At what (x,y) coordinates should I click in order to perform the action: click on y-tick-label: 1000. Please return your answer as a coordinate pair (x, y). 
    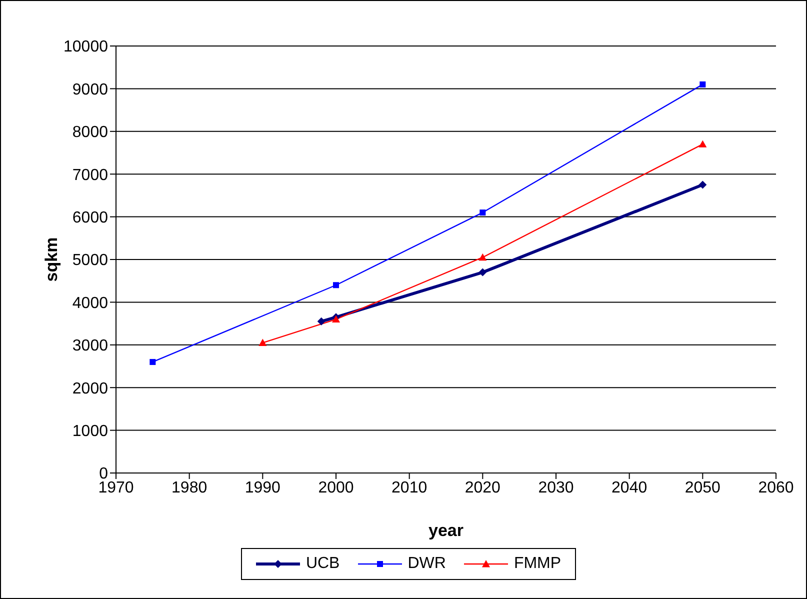
    Looking at the image, I should click on (90, 431).